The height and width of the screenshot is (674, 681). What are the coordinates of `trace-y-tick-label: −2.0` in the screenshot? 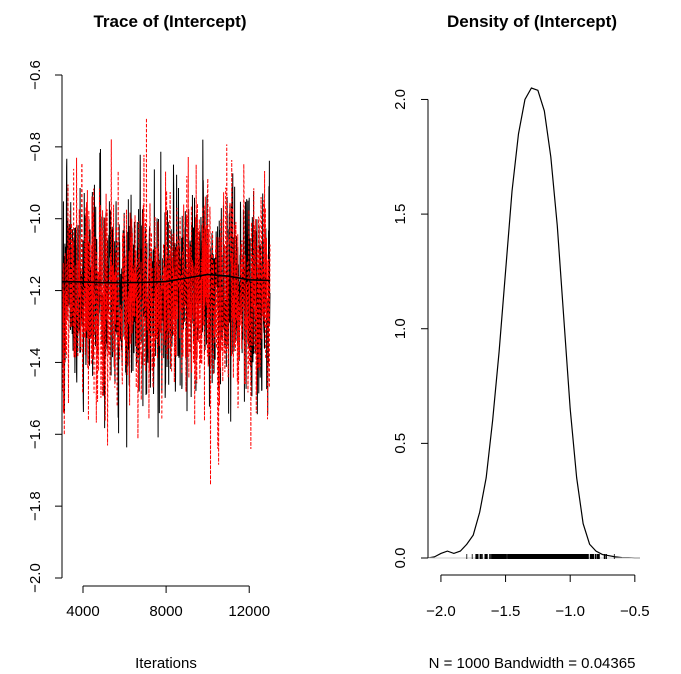 It's located at (35, 578).